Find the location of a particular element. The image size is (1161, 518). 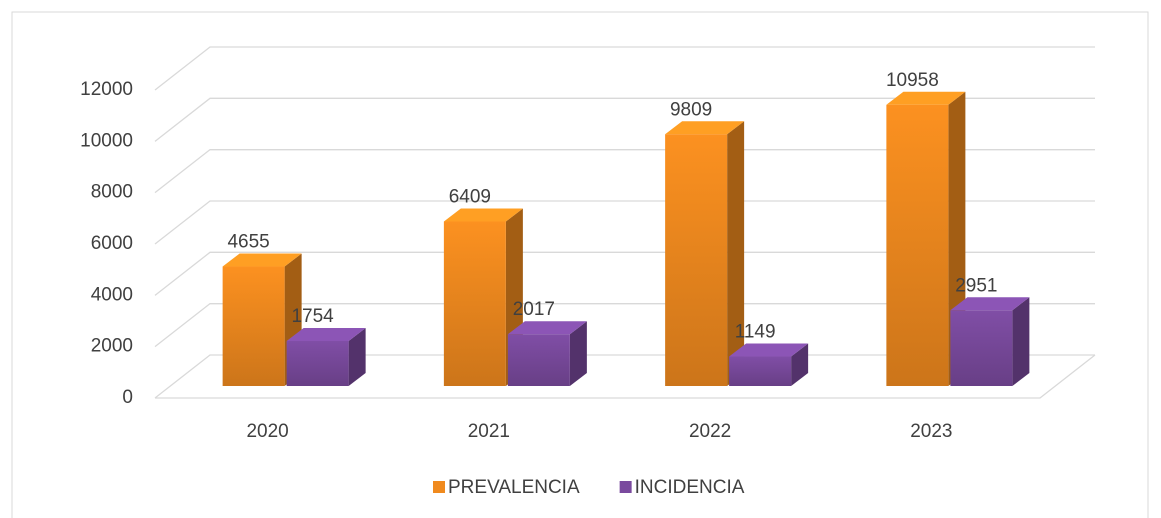

legend-label: PREVALENCIA is located at coordinates (514, 487).